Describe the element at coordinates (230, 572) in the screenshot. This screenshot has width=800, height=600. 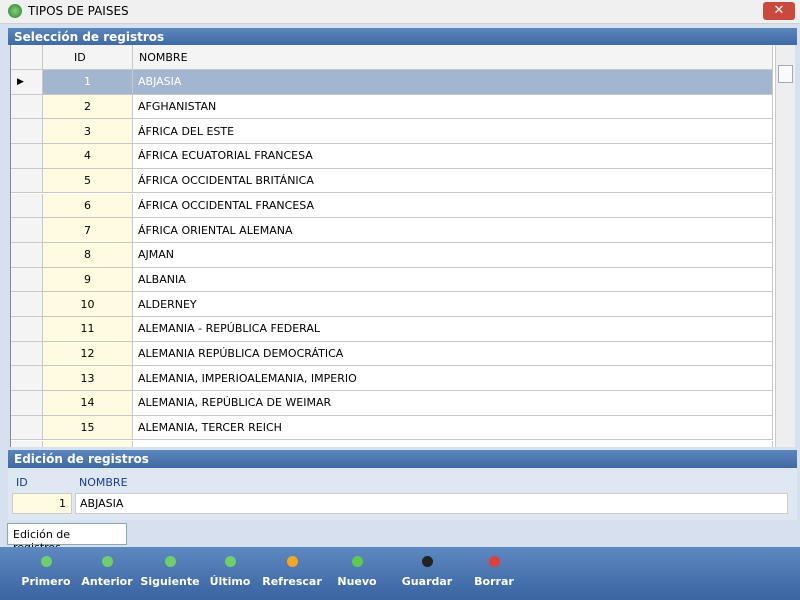
I see `toolbar-button: Último` at that location.